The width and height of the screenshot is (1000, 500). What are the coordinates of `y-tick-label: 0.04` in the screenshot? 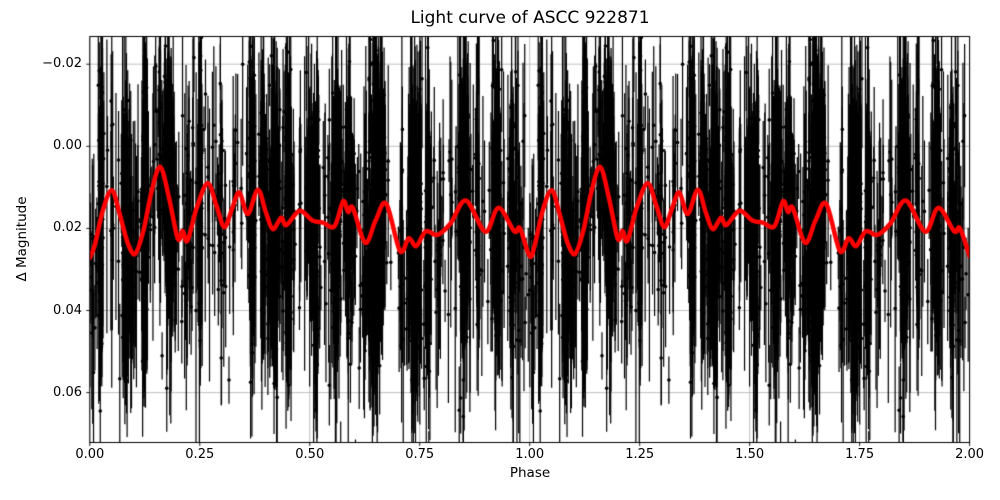 It's located at (67, 310).